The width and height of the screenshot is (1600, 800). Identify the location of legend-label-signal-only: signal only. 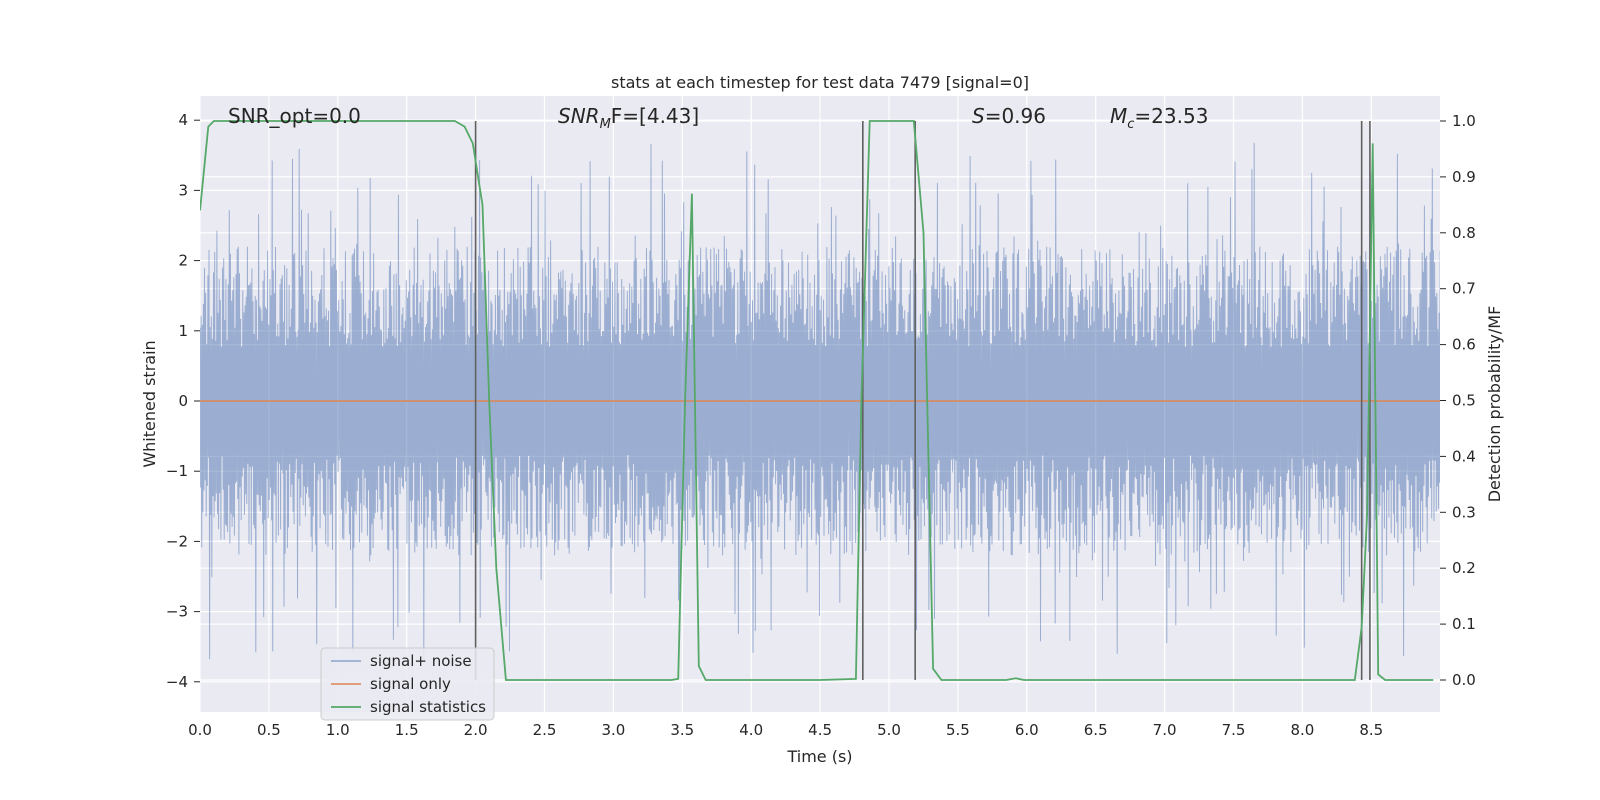
(410, 684).